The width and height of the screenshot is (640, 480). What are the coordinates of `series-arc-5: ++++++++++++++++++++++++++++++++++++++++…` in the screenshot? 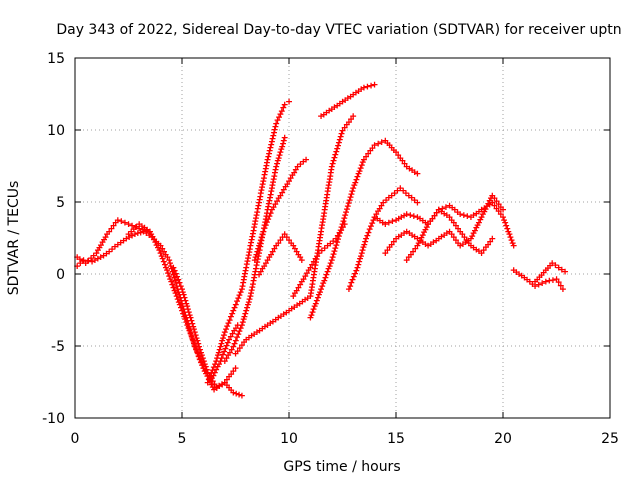 It's located at (248, 242).